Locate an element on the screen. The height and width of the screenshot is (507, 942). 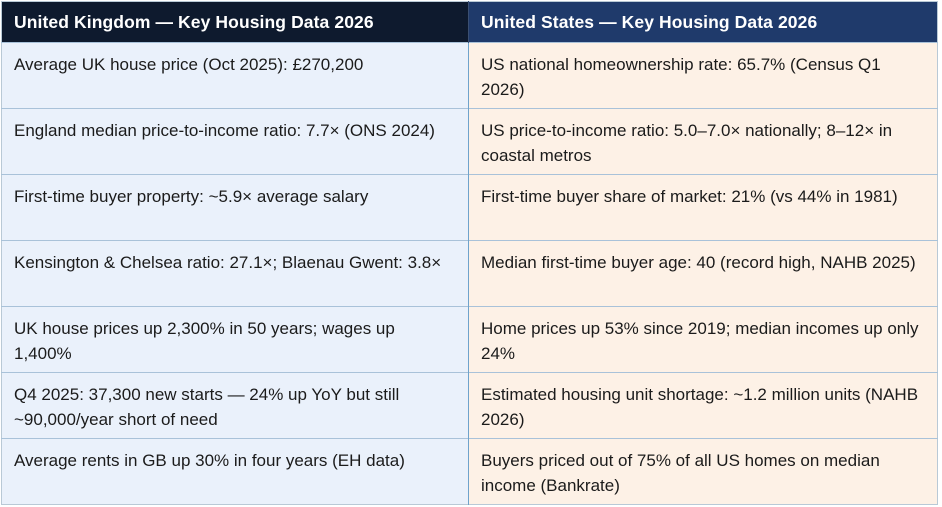
uk-column-header: United Kingdom — Key Housing Data 2026 is located at coordinates (235, 22).